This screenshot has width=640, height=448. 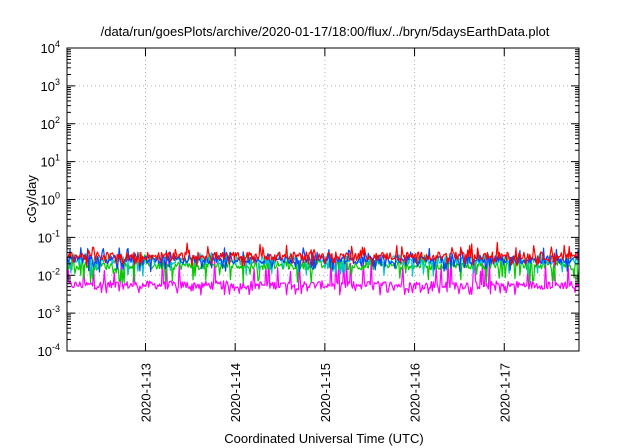 What do you see at coordinates (323, 438) in the screenshot?
I see `x-axis-label: Coordinated Universal Time (UTC)` at bounding box center [323, 438].